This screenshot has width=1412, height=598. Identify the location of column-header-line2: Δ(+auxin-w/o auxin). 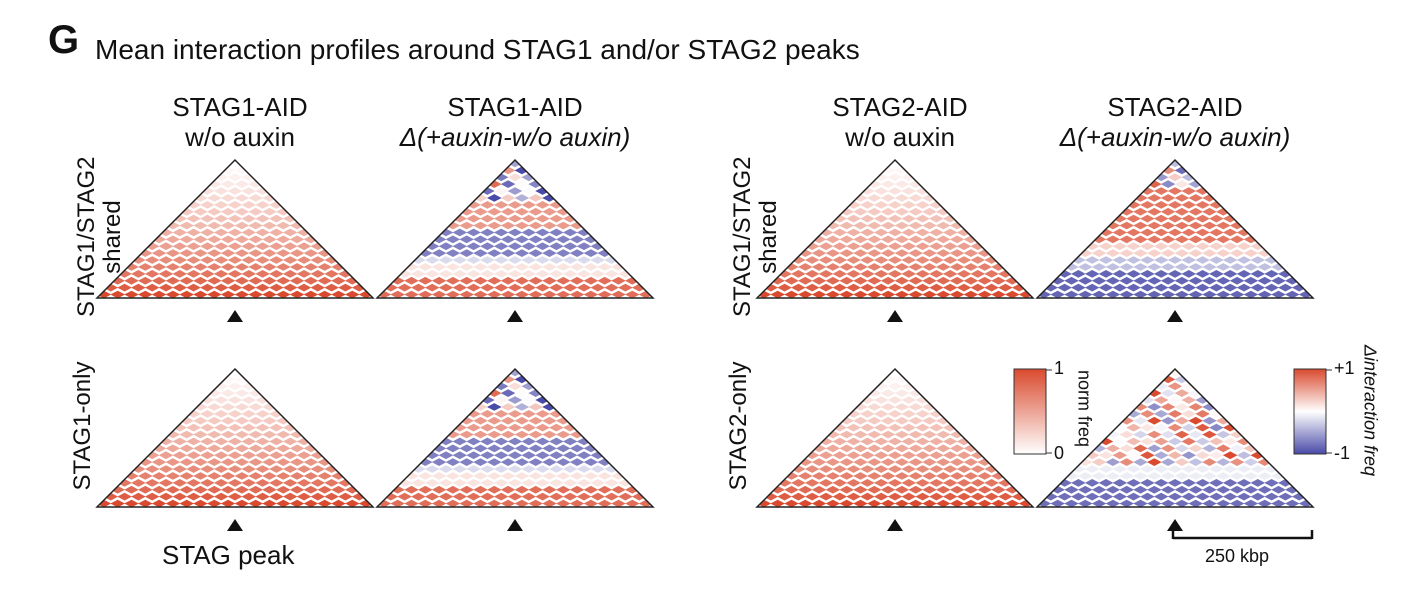
(1175, 137).